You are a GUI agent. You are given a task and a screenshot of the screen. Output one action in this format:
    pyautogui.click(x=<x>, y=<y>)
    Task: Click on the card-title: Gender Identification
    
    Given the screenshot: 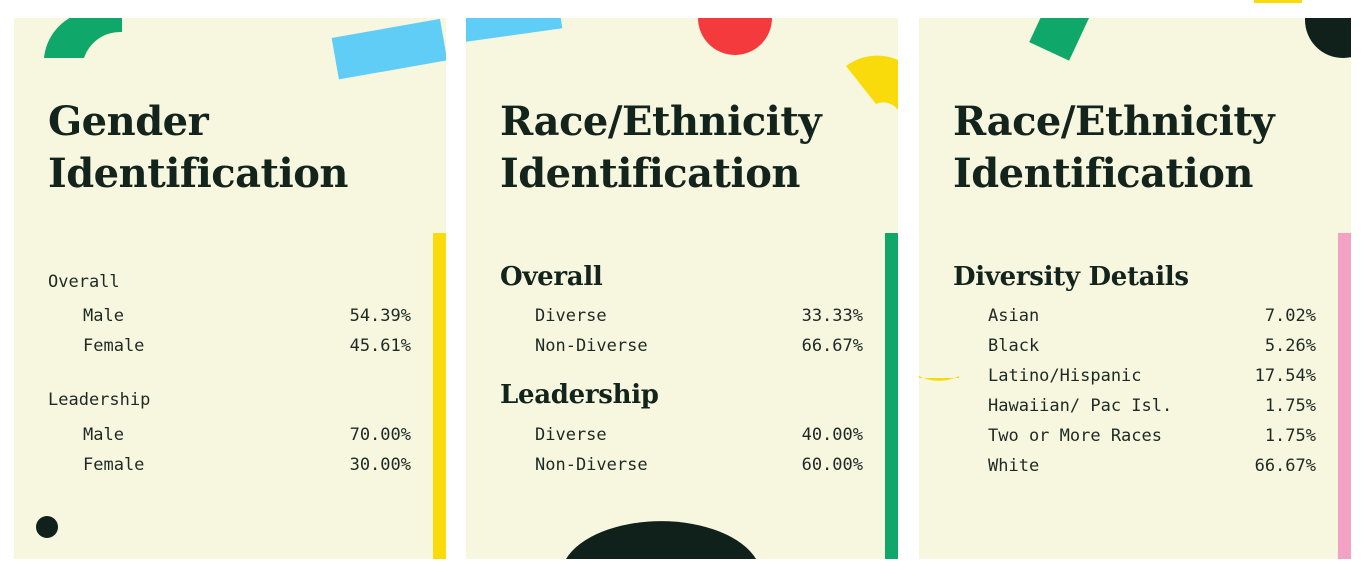 What is the action you would take?
    pyautogui.click(x=198, y=147)
    